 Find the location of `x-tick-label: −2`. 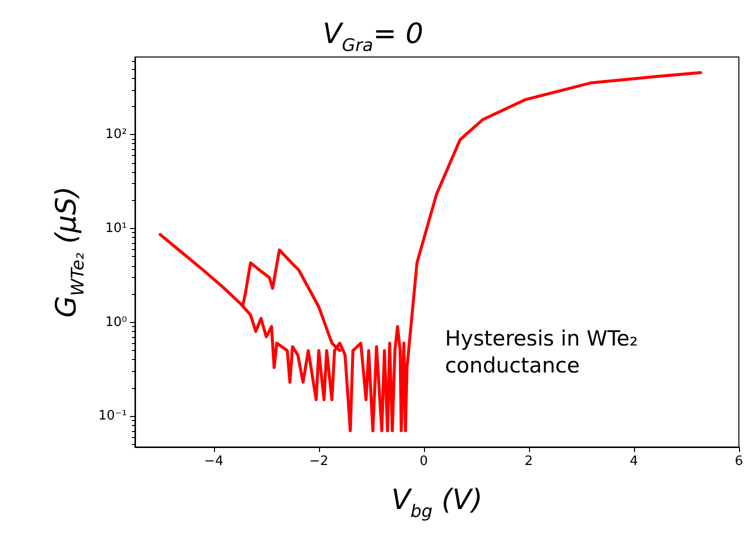

x-tick-label: −2 is located at coordinates (318, 461).